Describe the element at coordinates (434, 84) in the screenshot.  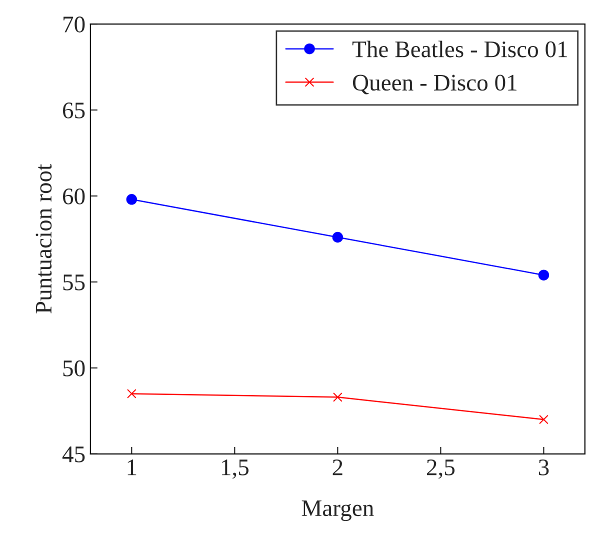
I see `legend-label: Queen - Disco 01` at that location.